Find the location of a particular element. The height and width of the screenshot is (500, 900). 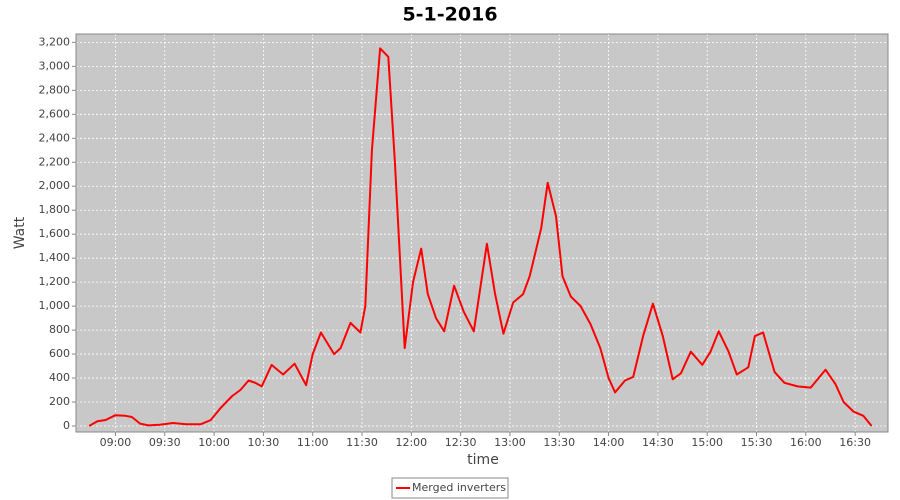

x-tick-label: 09:30 is located at coordinates (165, 442).